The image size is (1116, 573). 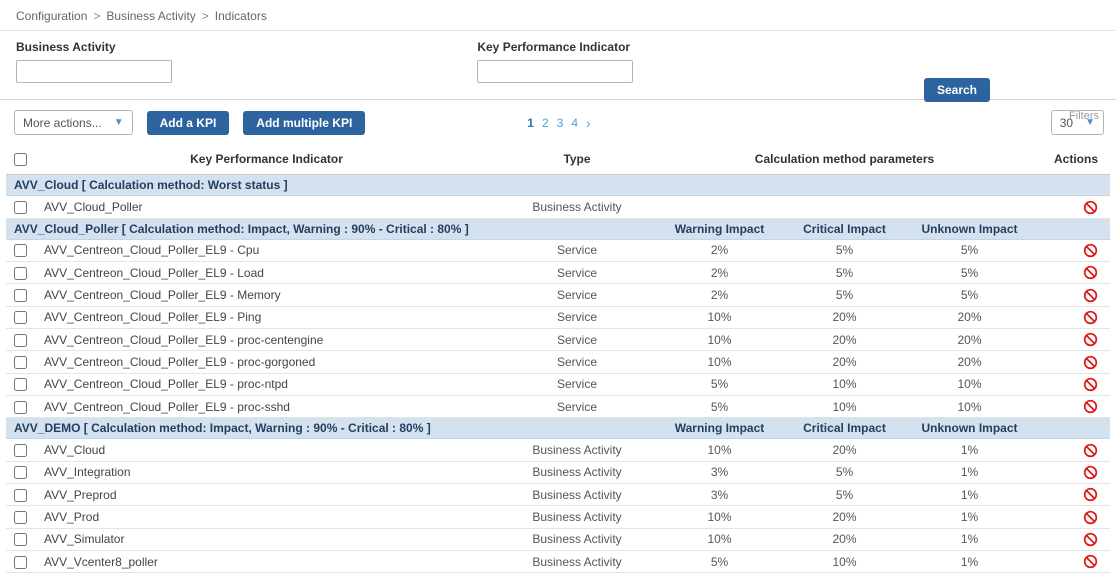 What do you see at coordinates (94, 71) in the screenshot?
I see `business-activity-filter-input` at bounding box center [94, 71].